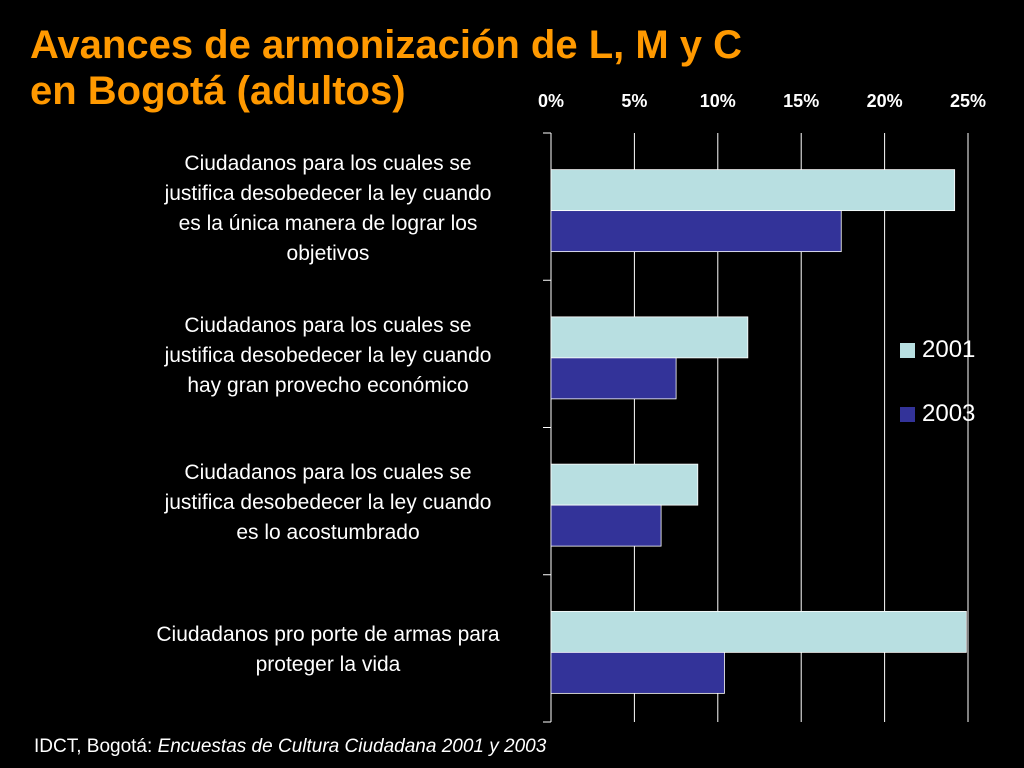 This screenshot has height=768, width=1024. Describe the element at coordinates (907, 414) in the screenshot. I see `legend-swatch-2003` at that location.